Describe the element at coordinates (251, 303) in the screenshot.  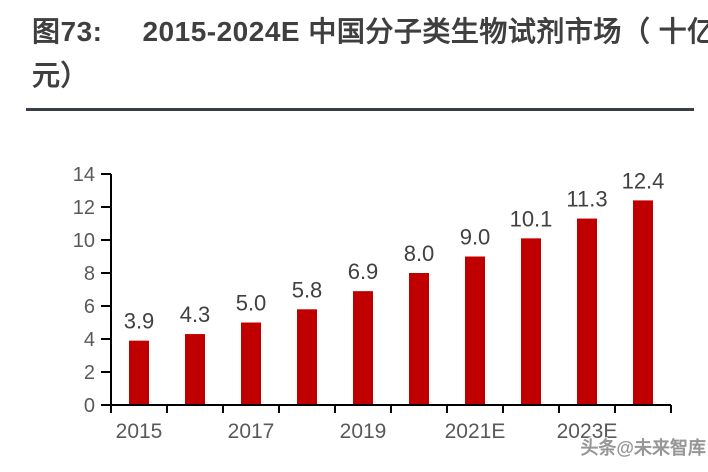
I see `bar-value-label-2017: 5.0` at that location.